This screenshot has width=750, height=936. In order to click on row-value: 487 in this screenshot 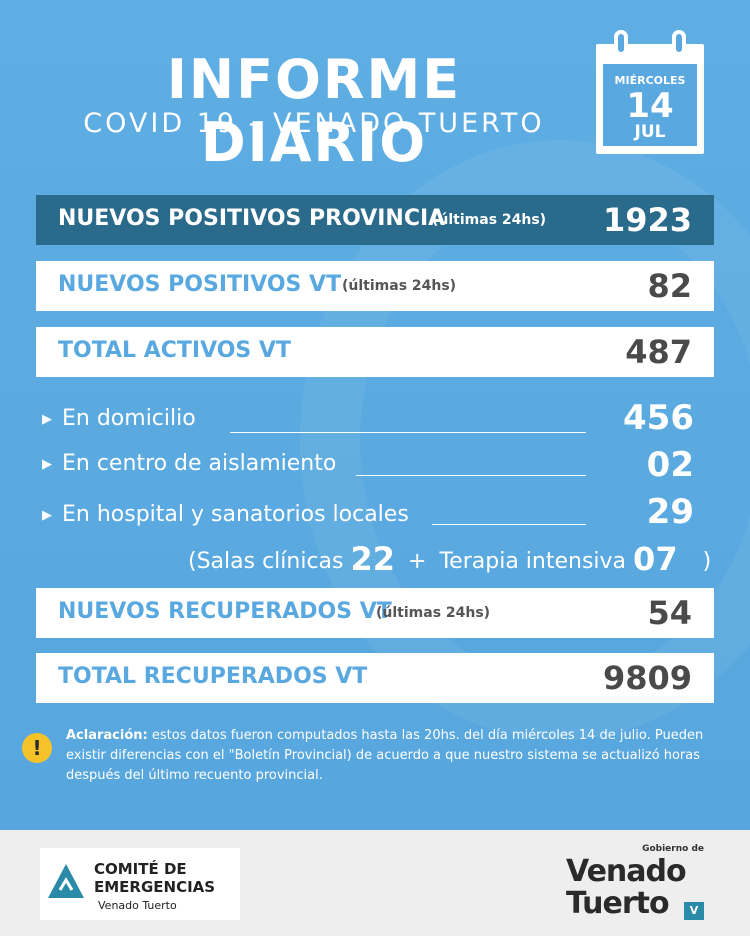, I will do `click(658, 352)`.